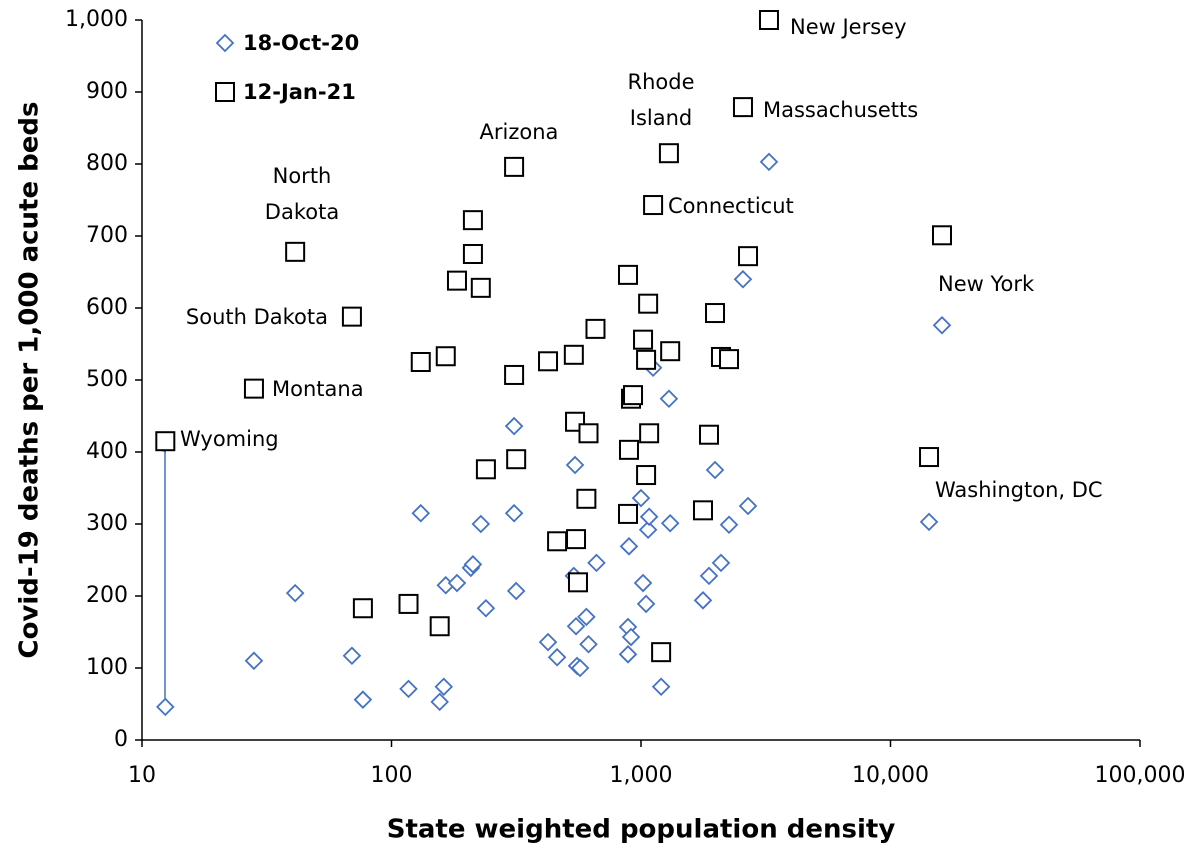 This screenshot has width=1198, height=856. What do you see at coordinates (121, 739) in the screenshot?
I see `y-tick-label: 0` at bounding box center [121, 739].